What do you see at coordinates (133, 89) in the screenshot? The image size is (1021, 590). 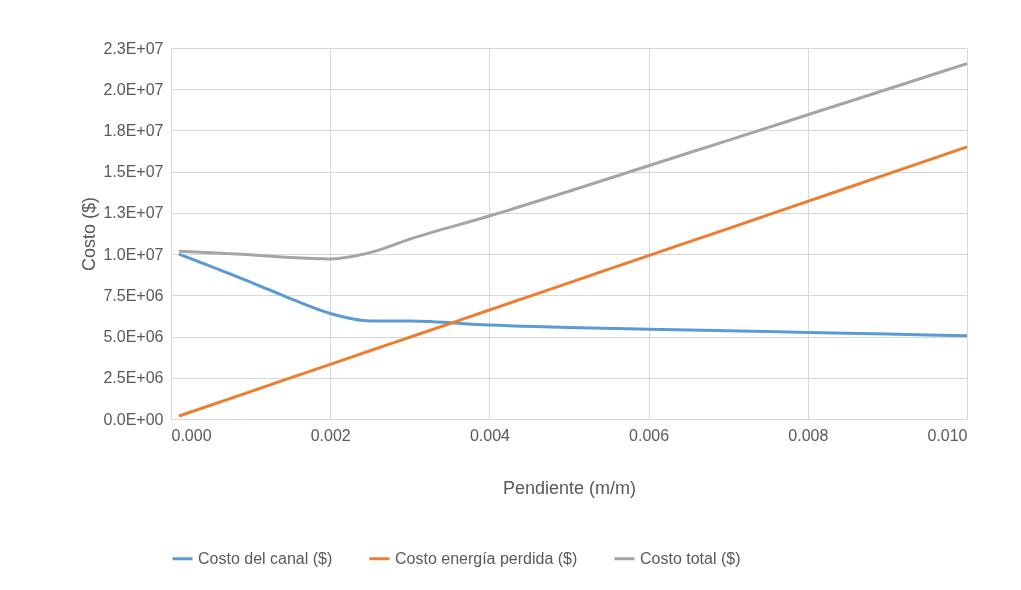 I see `y-tick-label: 2.0E+07` at bounding box center [133, 89].